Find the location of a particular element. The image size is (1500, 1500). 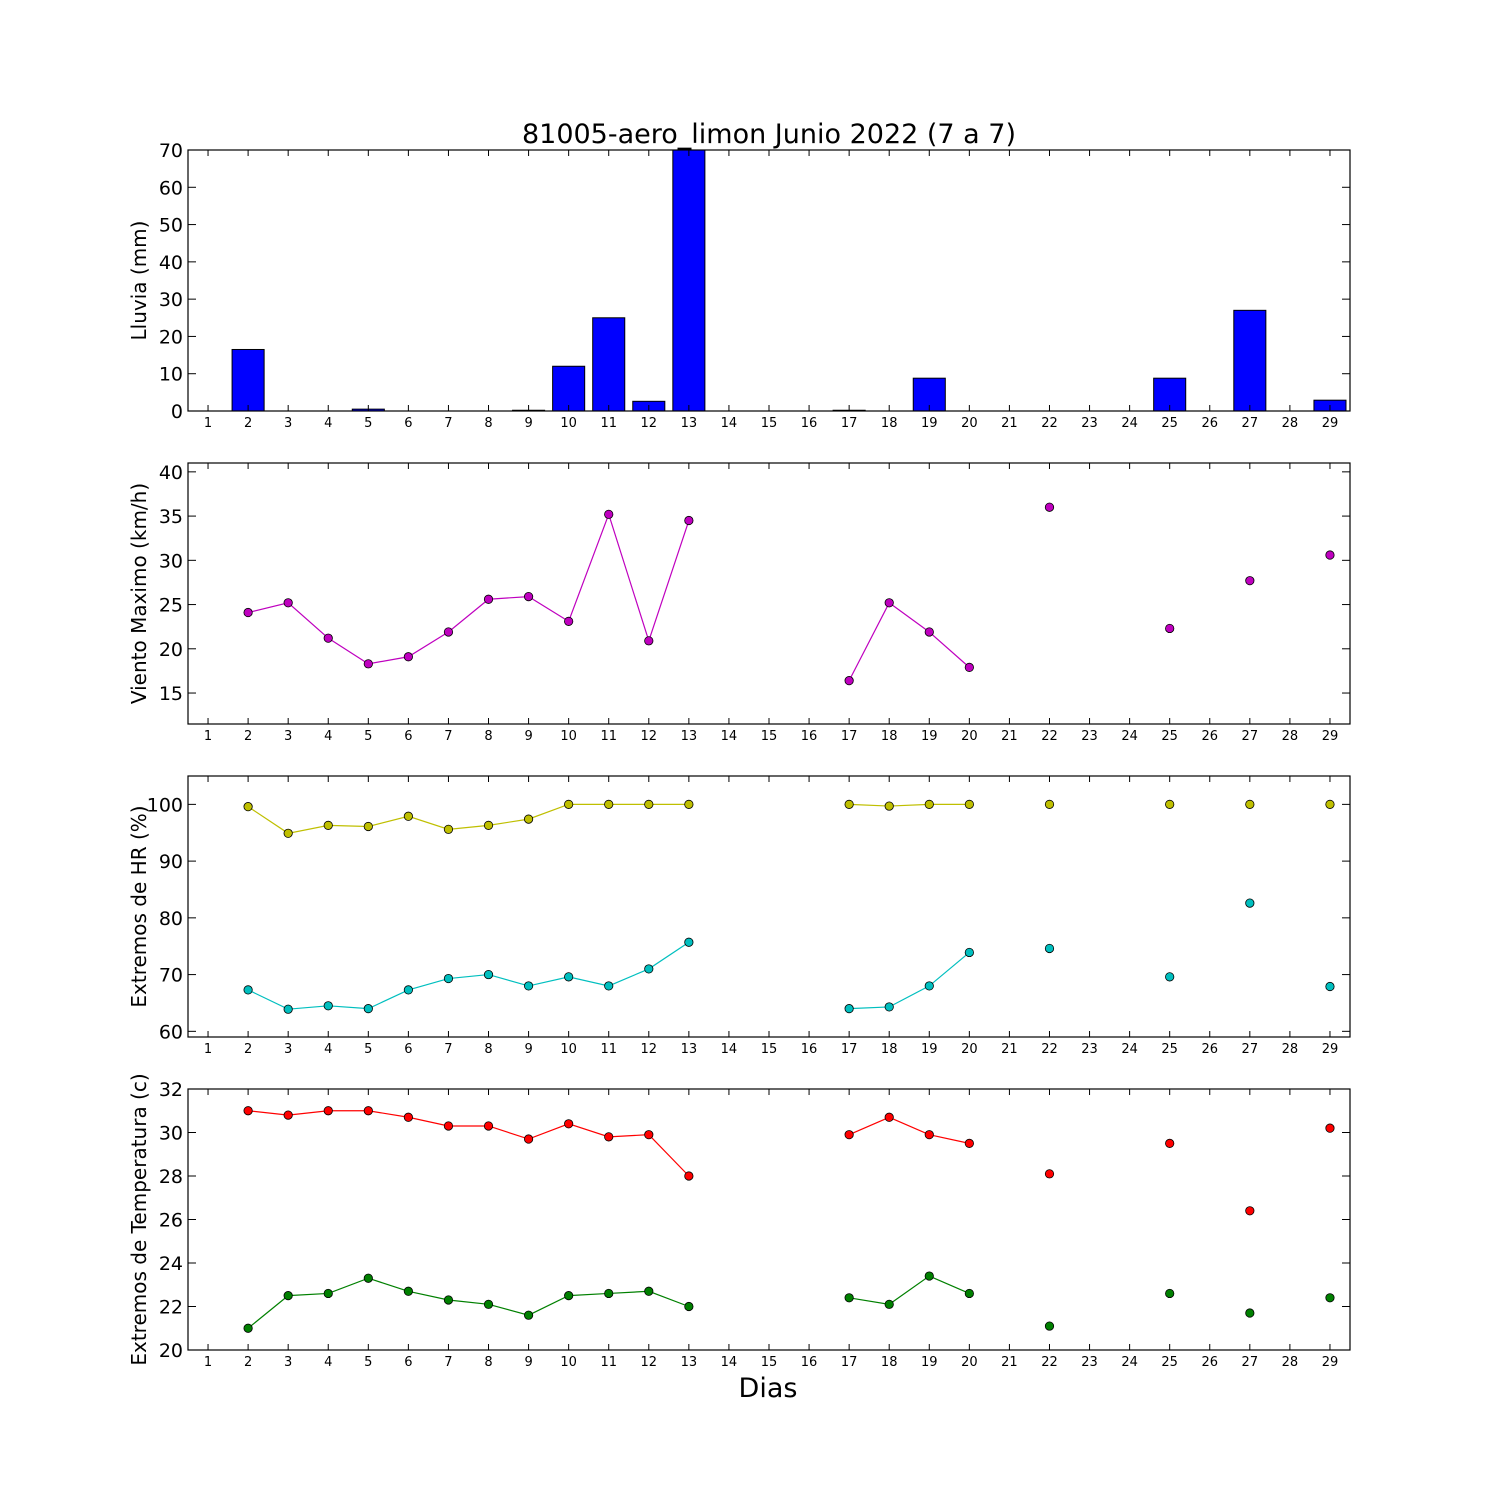

series-0-line-humidity is located at coordinates (468, 818).